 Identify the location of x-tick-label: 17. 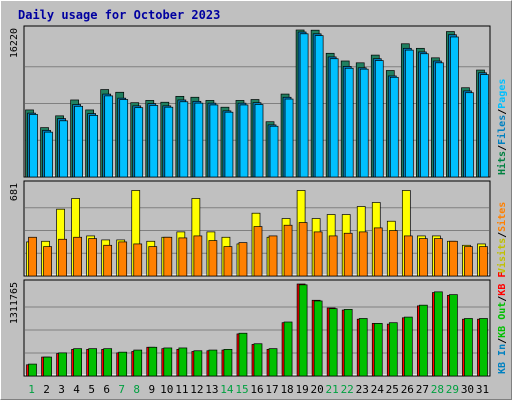
(271, 389).